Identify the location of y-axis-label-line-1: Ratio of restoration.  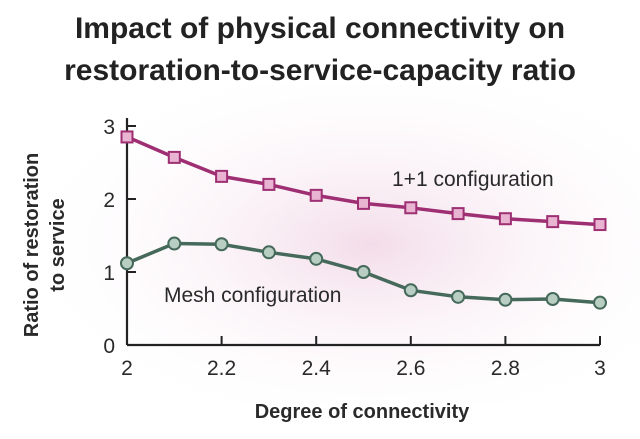
(32, 245).